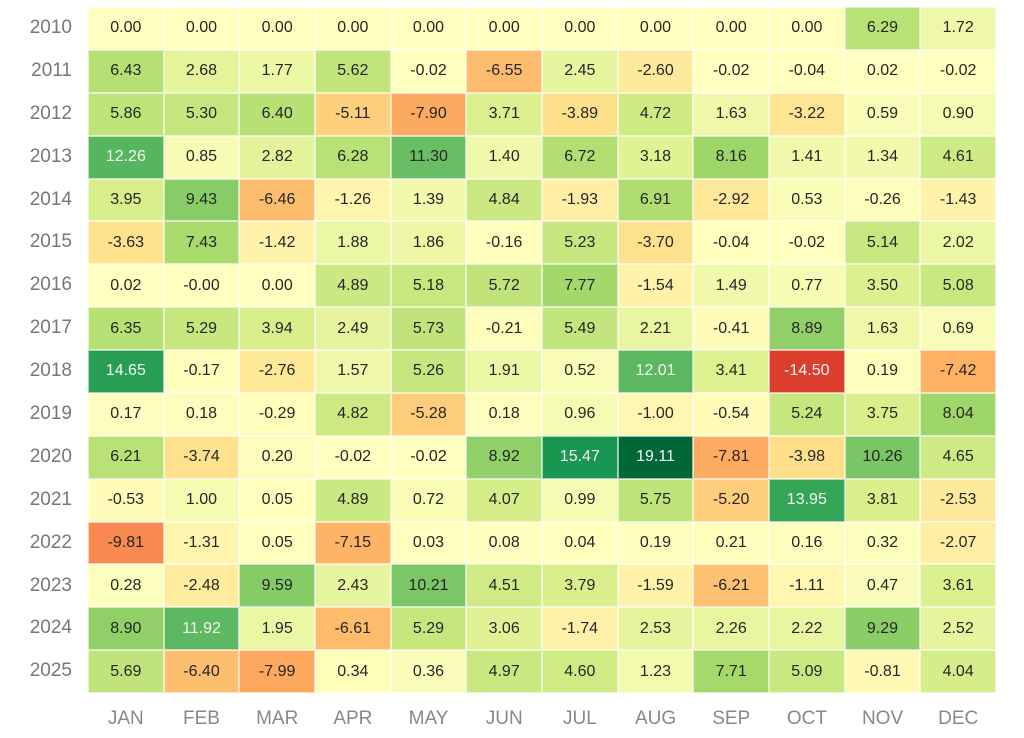 This screenshot has height=738, width=1024. I want to click on heatmap-cell: 8.92, so click(504, 457).